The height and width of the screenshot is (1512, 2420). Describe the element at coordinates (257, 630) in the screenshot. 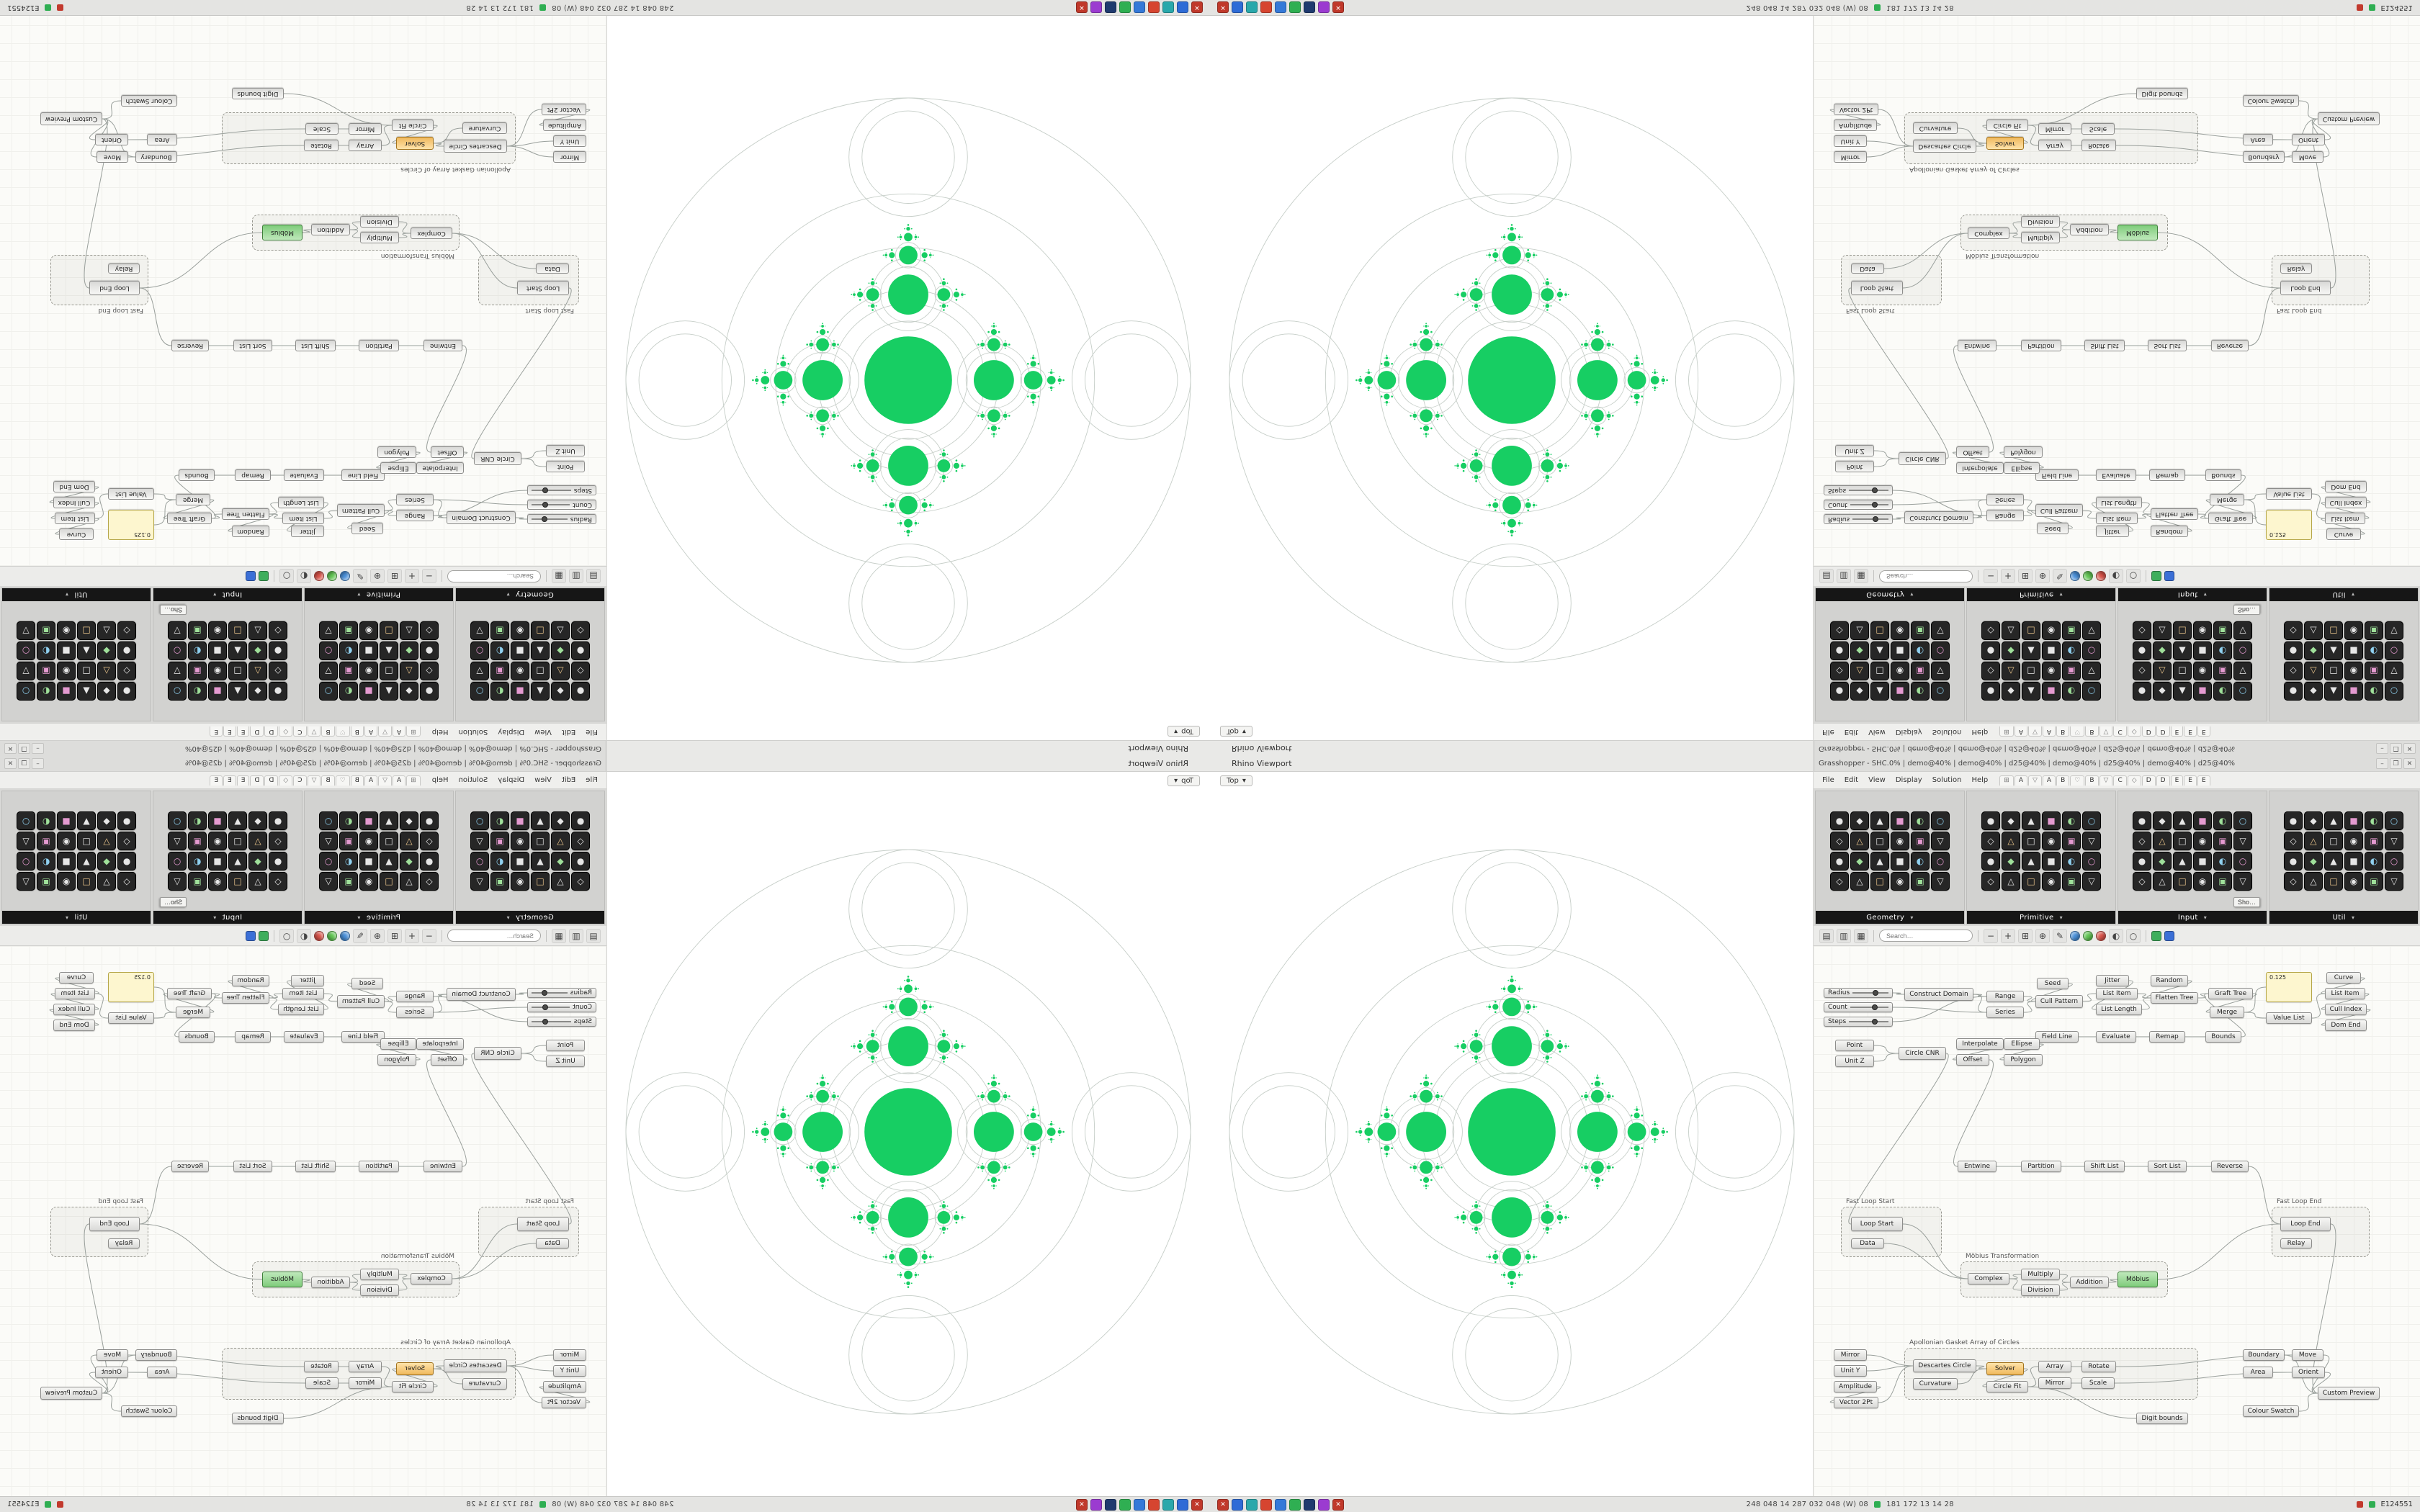

I see `palette-icon-object-details: △` at that location.